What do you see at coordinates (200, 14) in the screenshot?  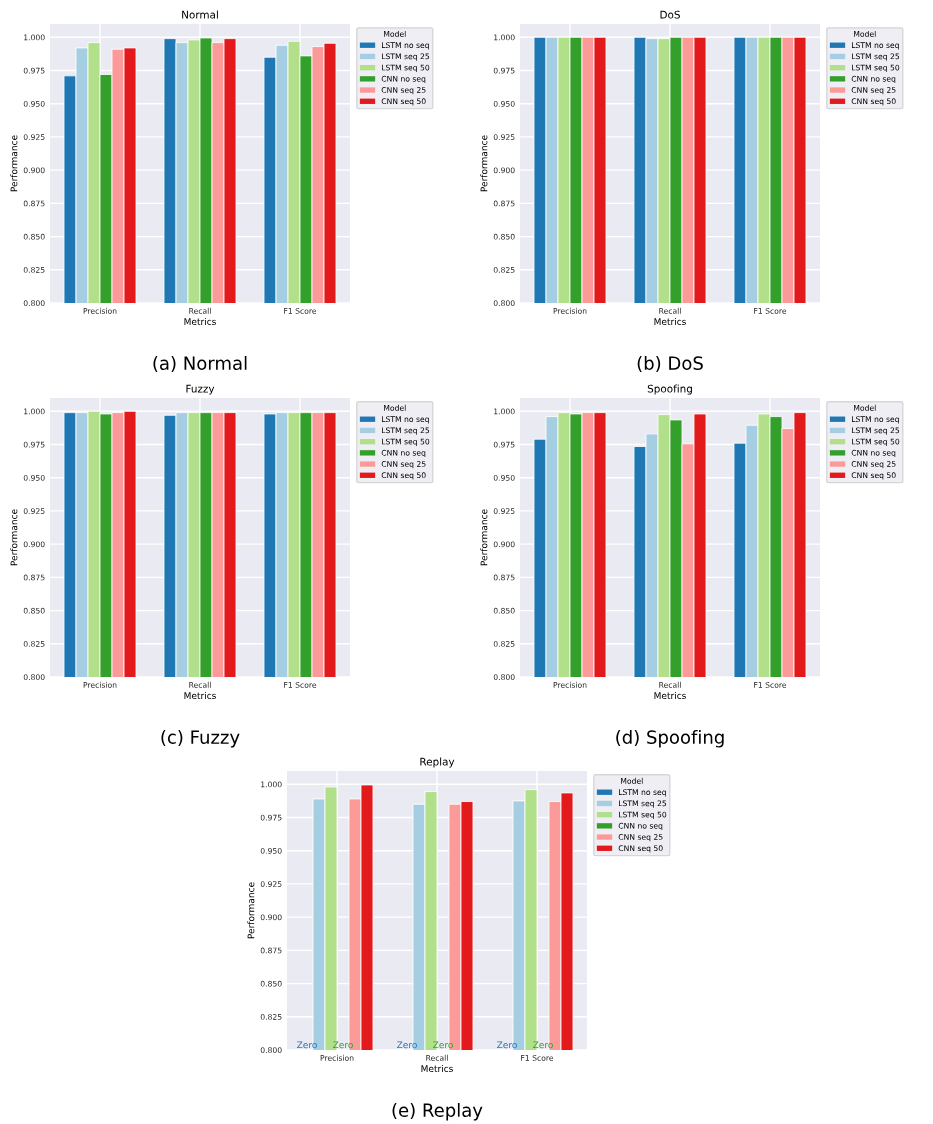 I see `chart-title: Normal` at bounding box center [200, 14].